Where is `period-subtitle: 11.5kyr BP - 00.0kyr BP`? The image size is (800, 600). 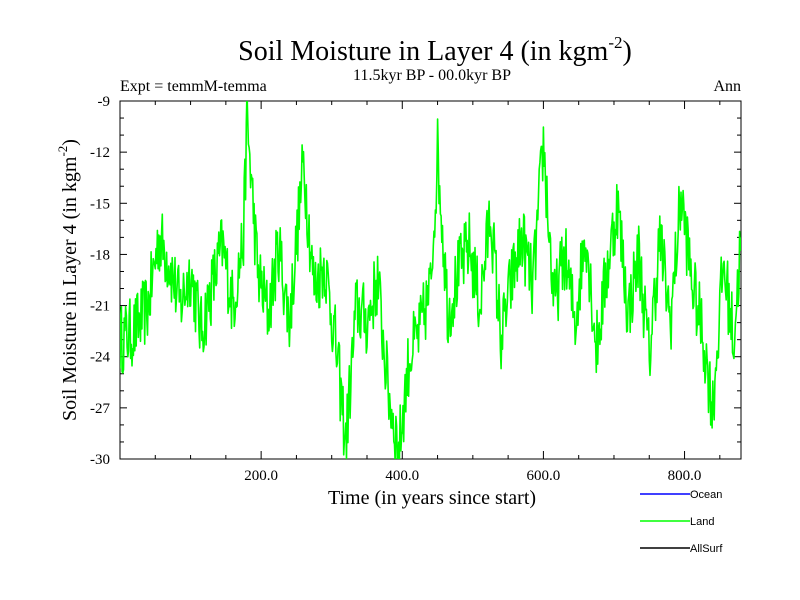
period-subtitle: 11.5kyr BP - 00.0kyr BP is located at coordinates (432, 75).